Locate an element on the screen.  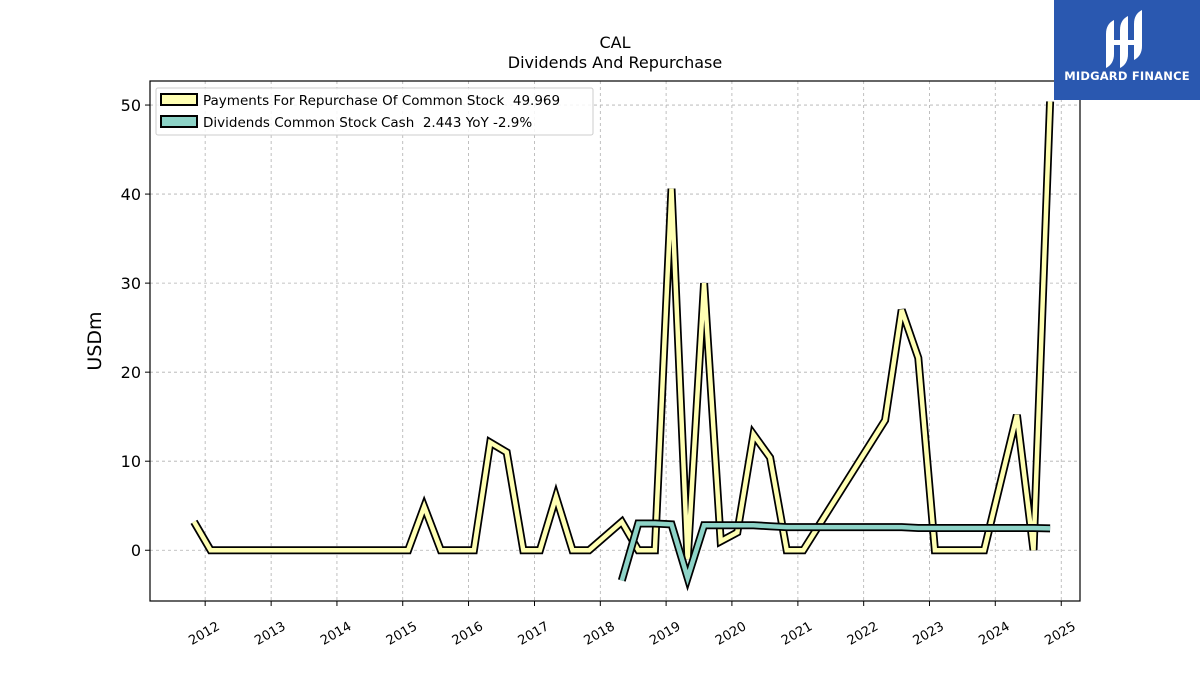
x-tick-label: 2022 is located at coordinates (863, 634).